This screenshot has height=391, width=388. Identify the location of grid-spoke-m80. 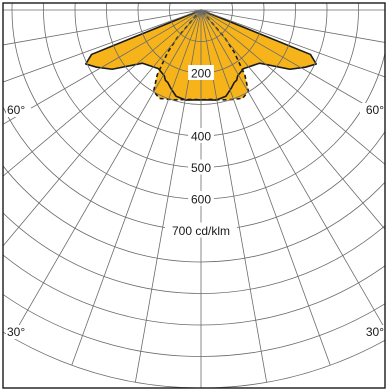
(102, 27).